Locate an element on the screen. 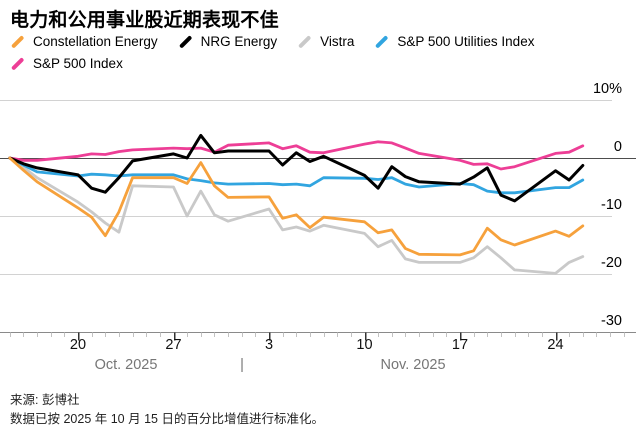 This screenshot has width=636, height=441. source-text: 来源: 彭博社 is located at coordinates (45, 400).